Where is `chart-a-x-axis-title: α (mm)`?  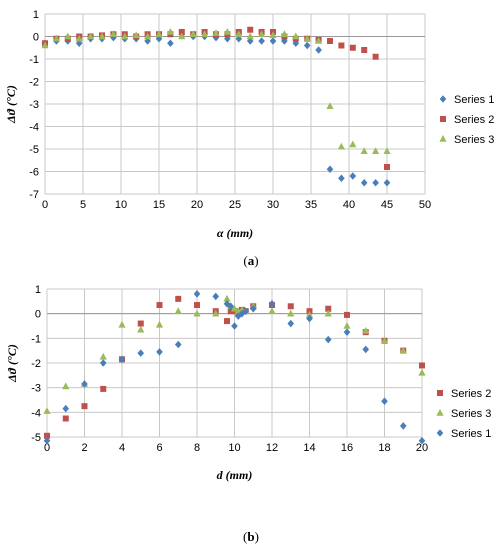 chart-a-x-axis-title: α (mm) is located at coordinates (235, 233).